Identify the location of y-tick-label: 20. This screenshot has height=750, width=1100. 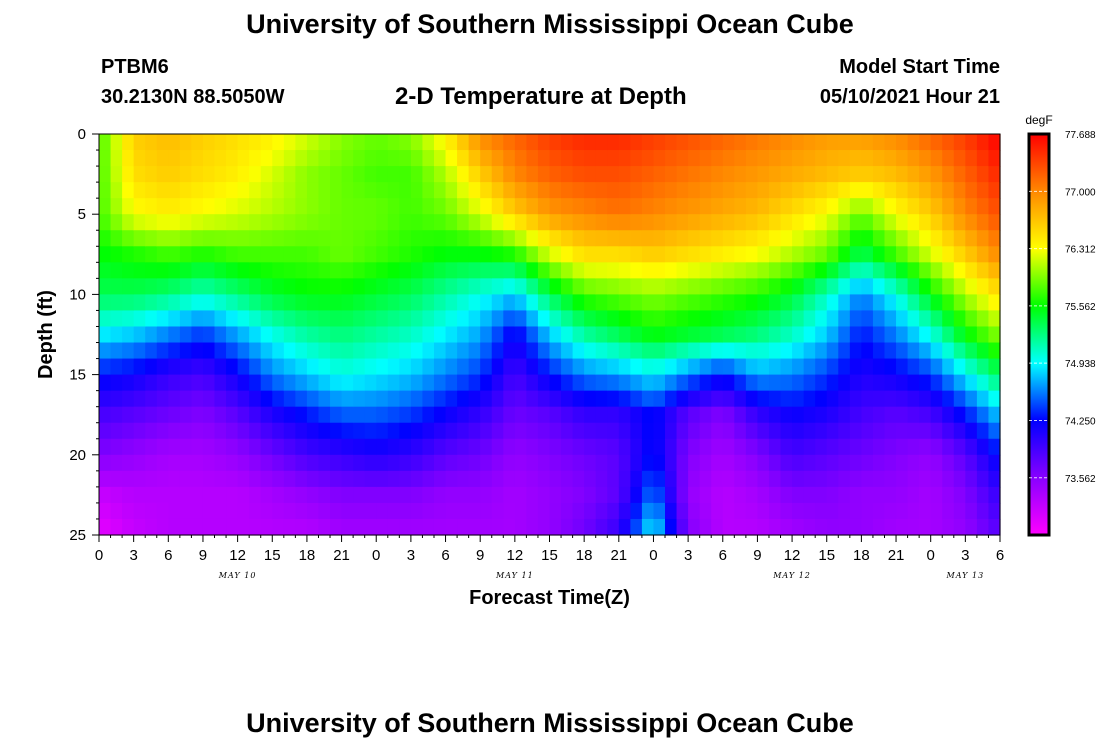
(77, 455).